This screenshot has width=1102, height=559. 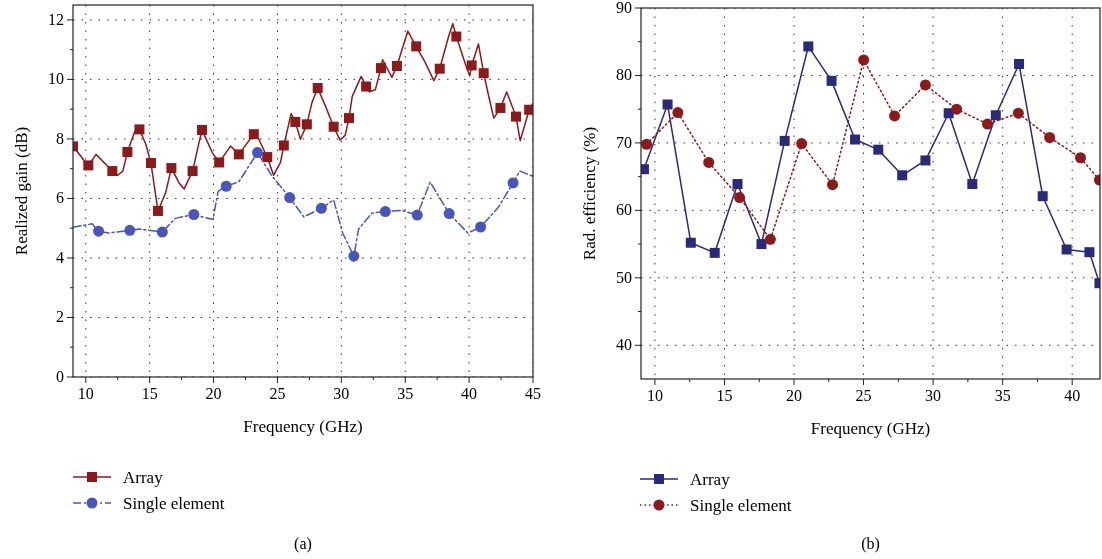 I want to click on x-tick-label: 45, so click(x=533, y=393).